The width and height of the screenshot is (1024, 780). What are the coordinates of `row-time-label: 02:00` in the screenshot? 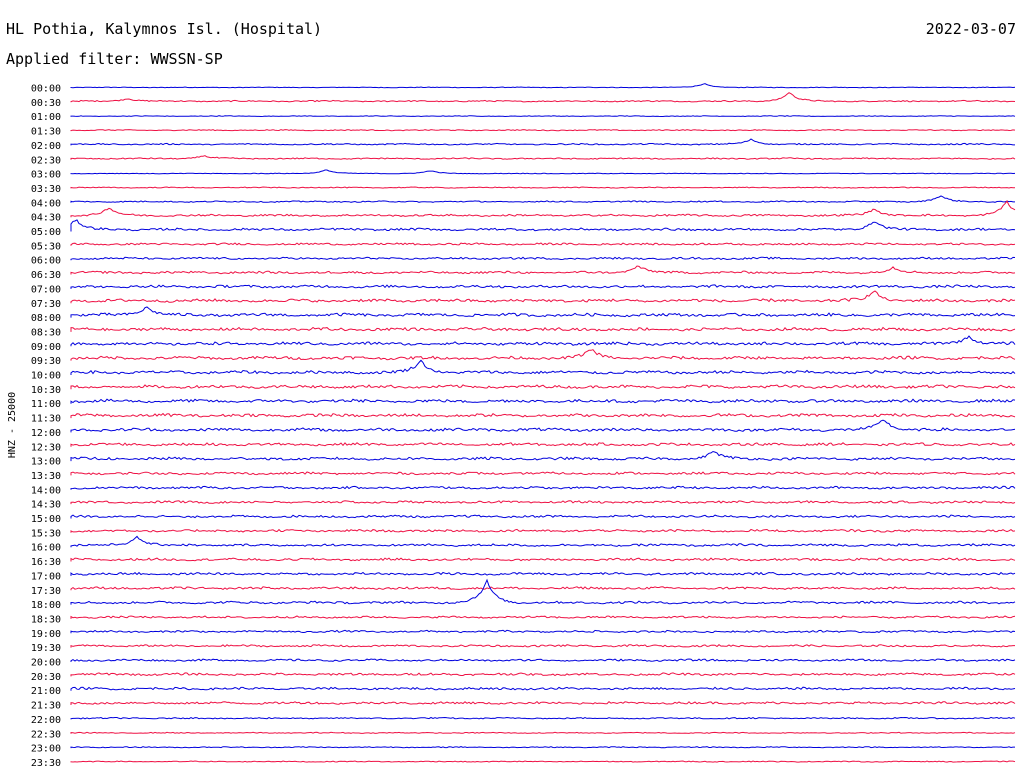 It's located at (46, 146).